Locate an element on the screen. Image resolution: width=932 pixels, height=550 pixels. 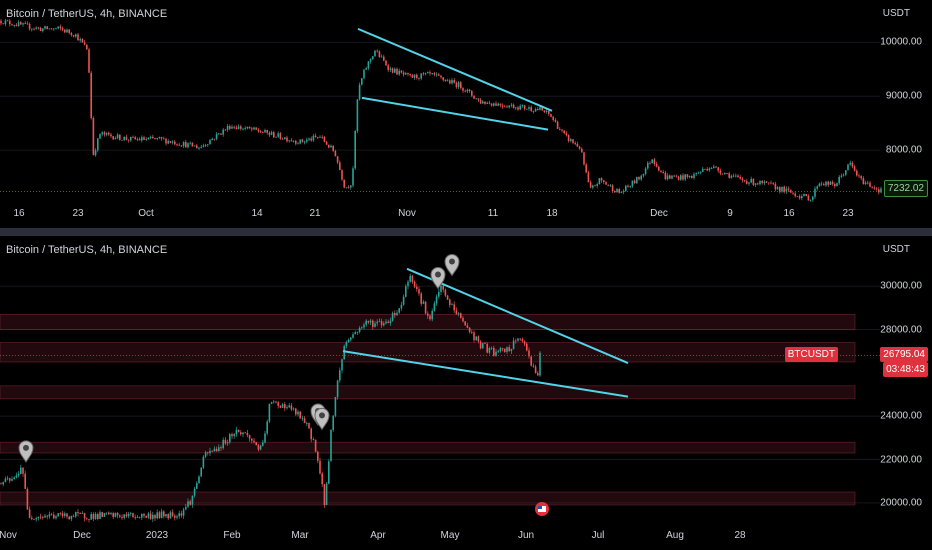
price-unit: USDT is located at coordinates (896, 249).